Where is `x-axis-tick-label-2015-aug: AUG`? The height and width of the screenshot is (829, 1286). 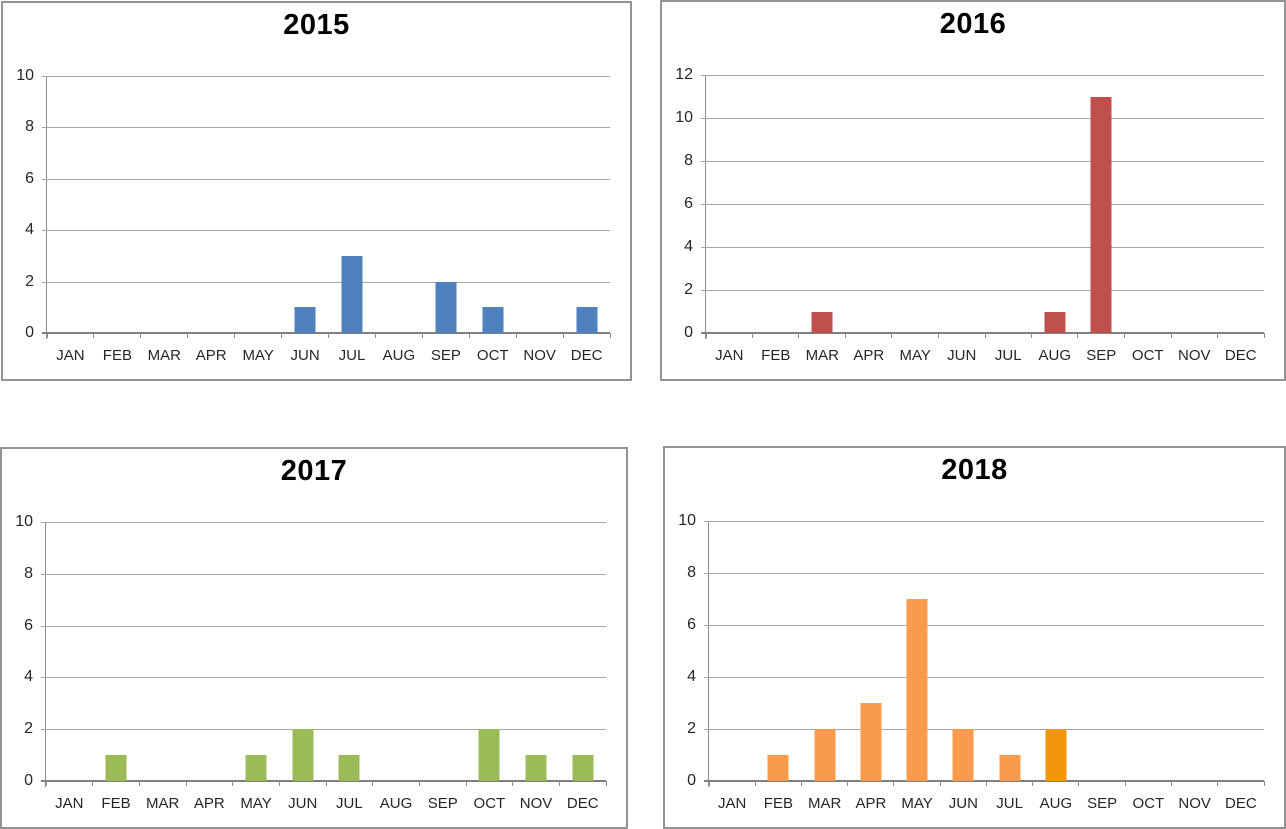
x-axis-tick-label-2015-aug: AUG is located at coordinates (399, 355).